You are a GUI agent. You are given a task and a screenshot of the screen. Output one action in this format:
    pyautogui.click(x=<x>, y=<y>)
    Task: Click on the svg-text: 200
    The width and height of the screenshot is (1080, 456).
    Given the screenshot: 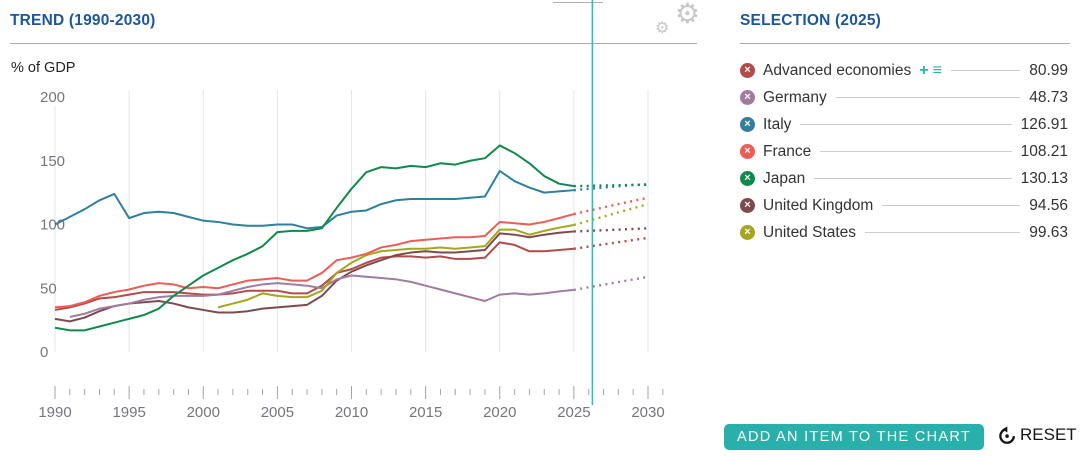 What is the action you would take?
    pyautogui.click(x=52, y=97)
    